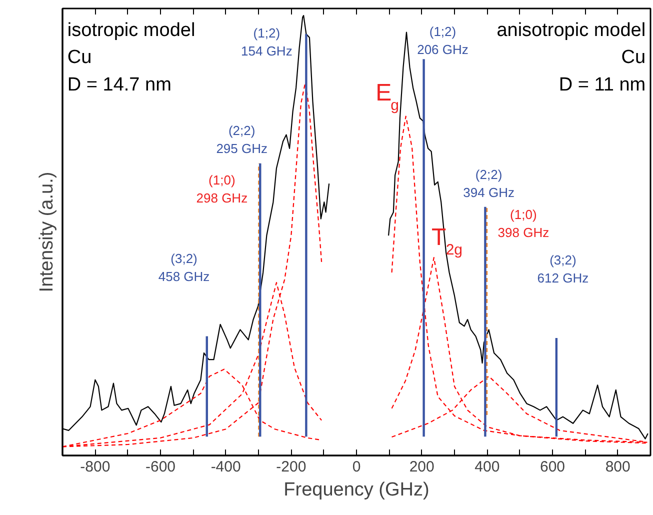 Image resolution: width=653 pixels, height=515 pixels. I want to click on x-tick-label: 400, so click(487, 467).